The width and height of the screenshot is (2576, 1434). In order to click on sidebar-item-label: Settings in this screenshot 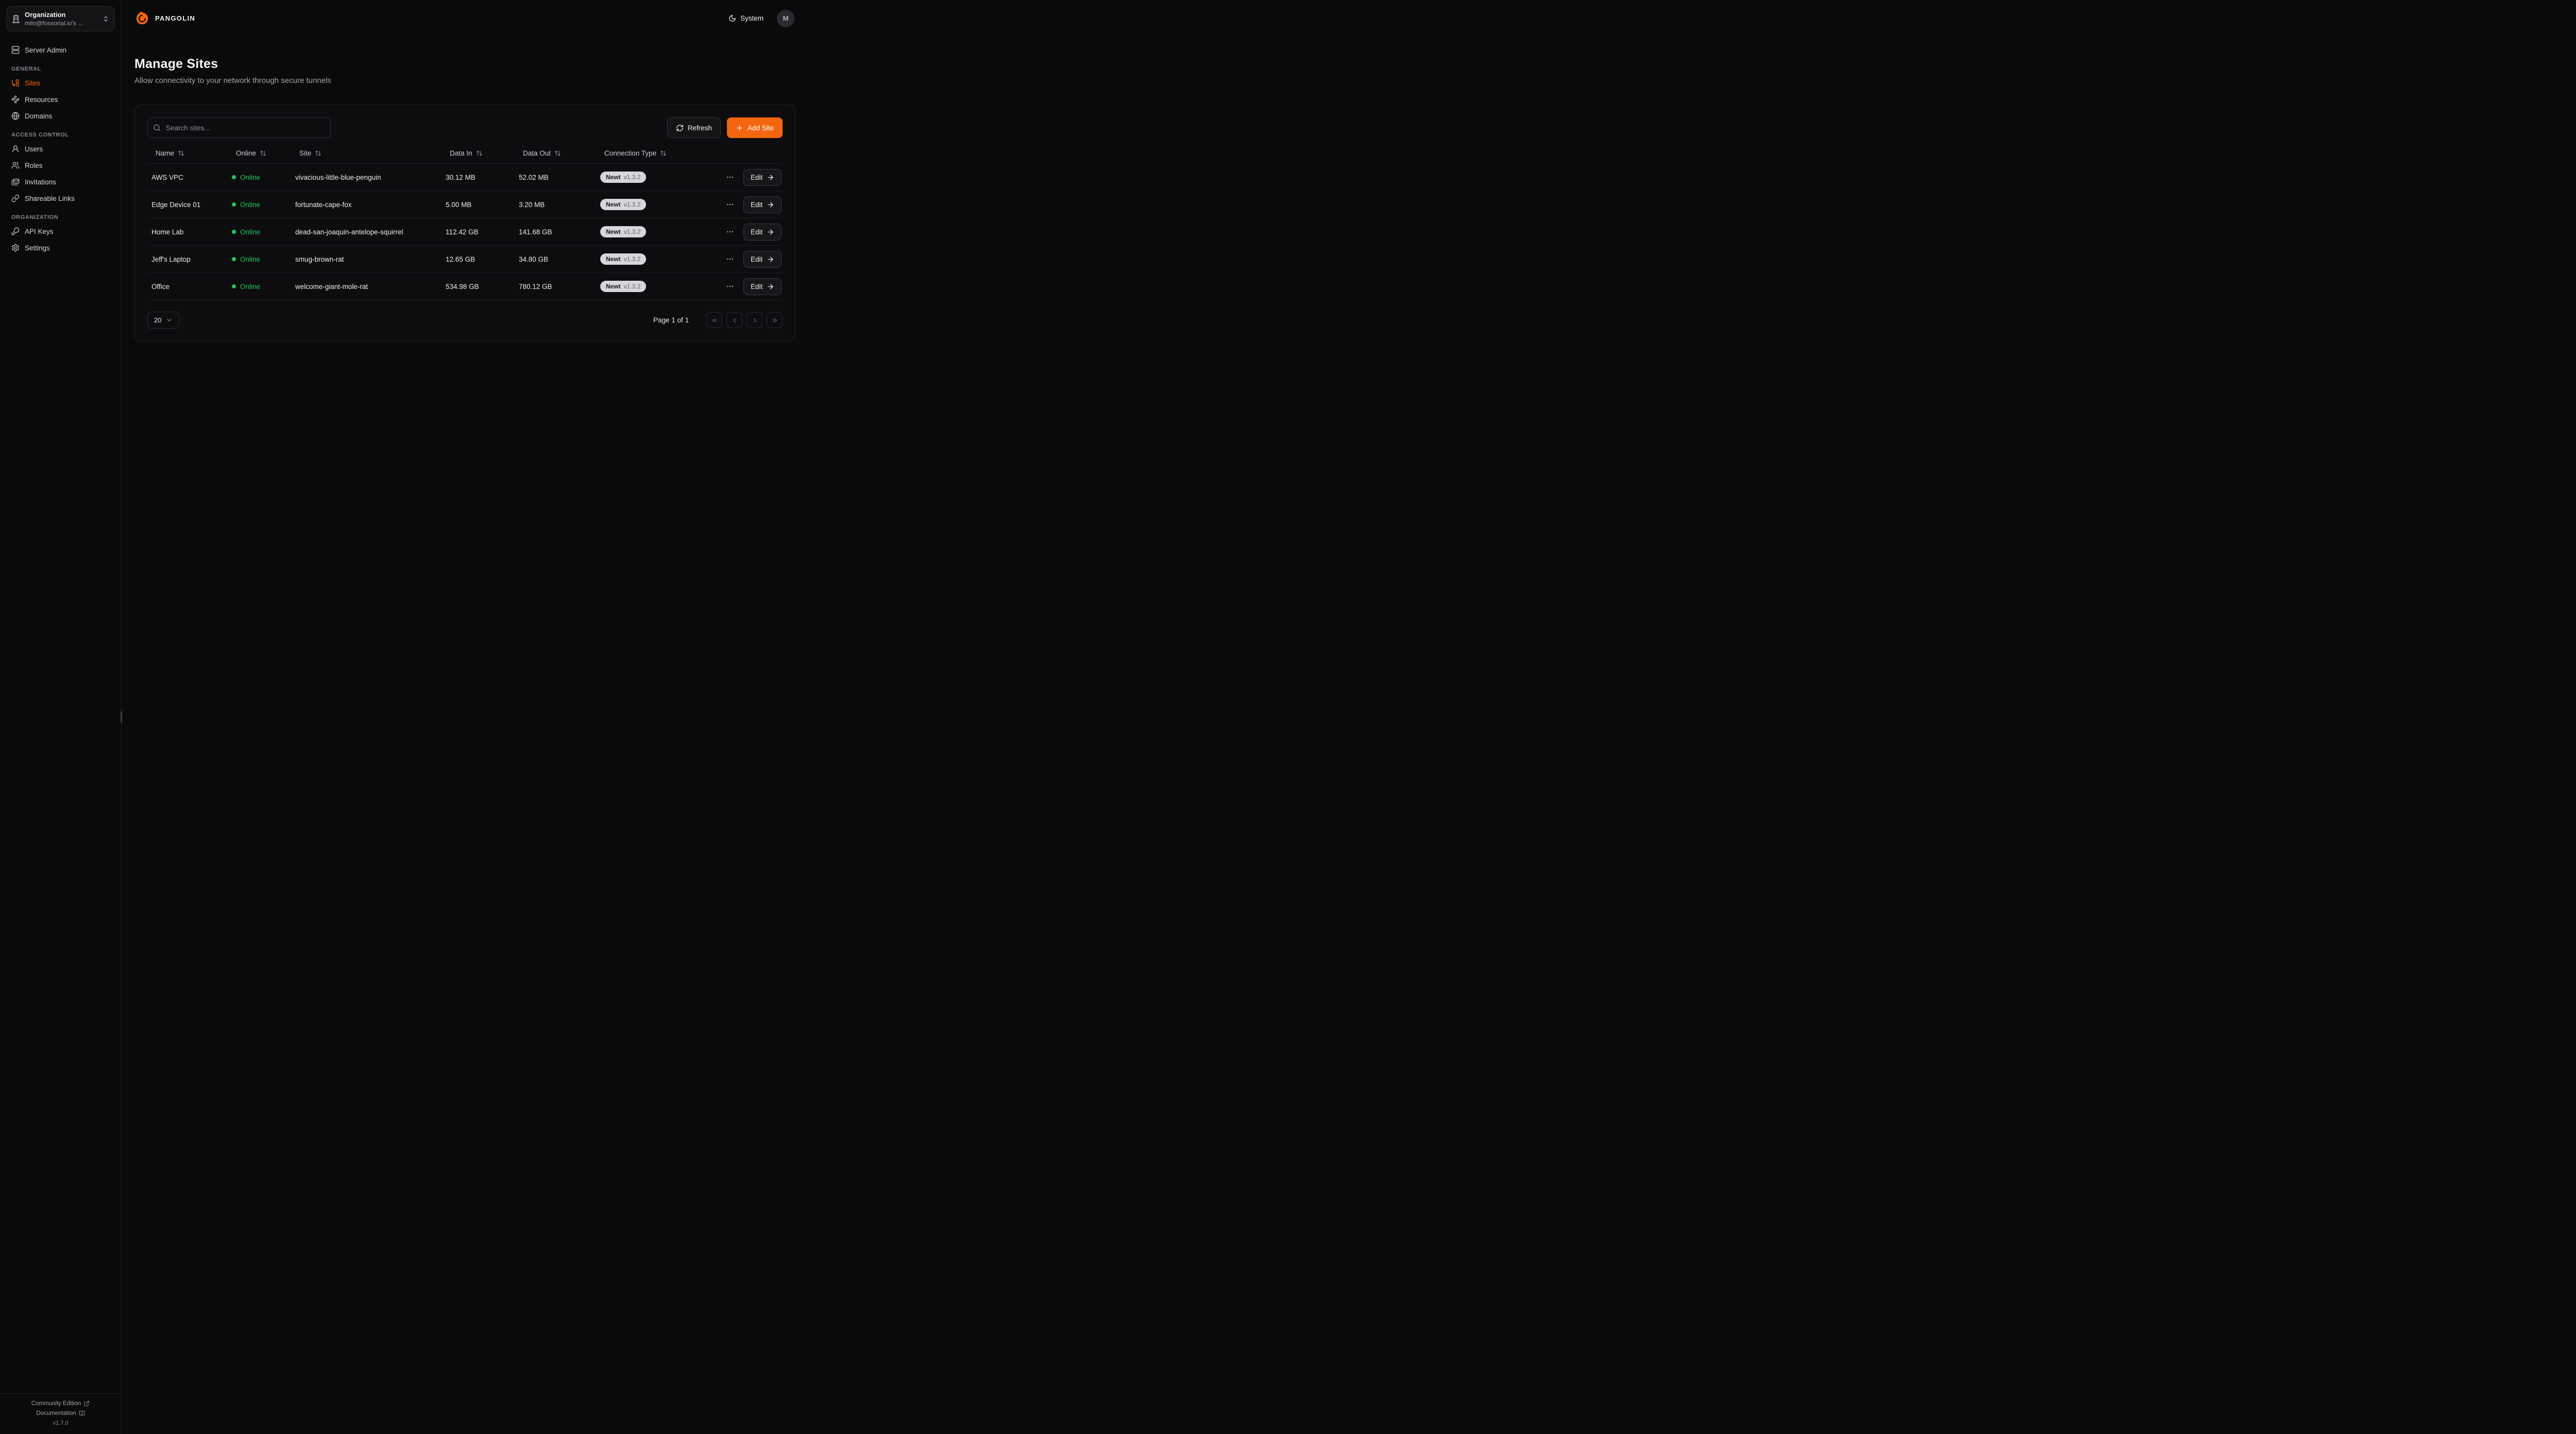, I will do `click(37, 248)`.